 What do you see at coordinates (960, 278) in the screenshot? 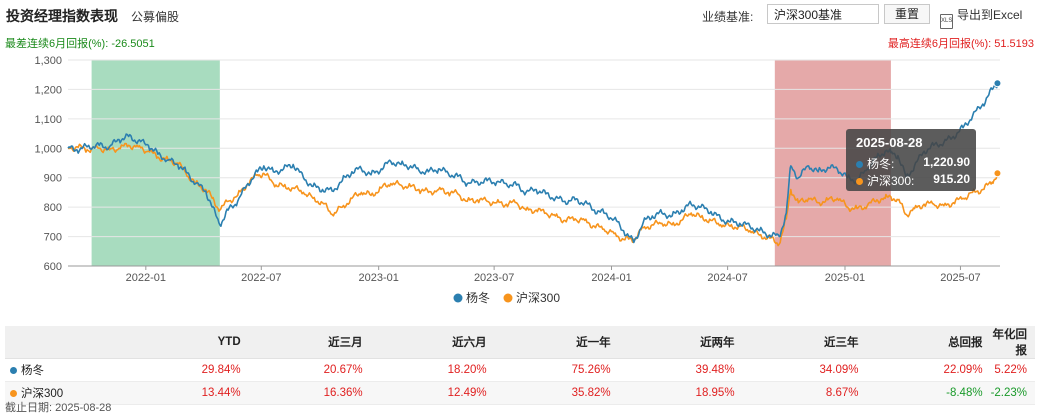
I see `x-tick-label: 2025-07` at bounding box center [960, 278].